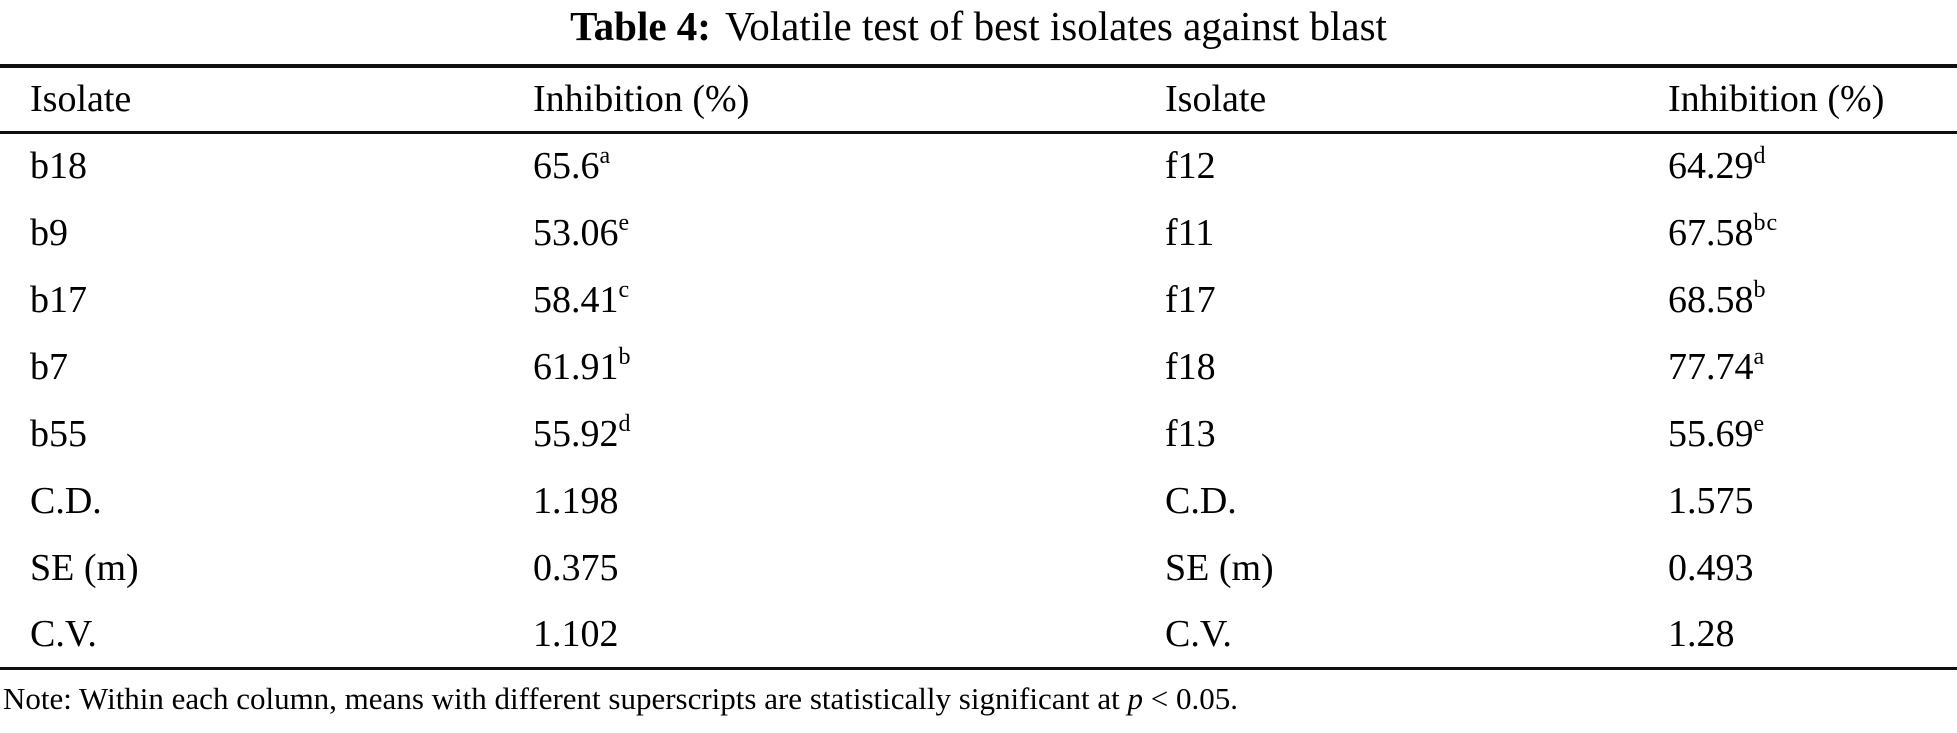 The image size is (1957, 733). What do you see at coordinates (1701, 633) in the screenshot?
I see `stat-value: 1.28` at bounding box center [1701, 633].